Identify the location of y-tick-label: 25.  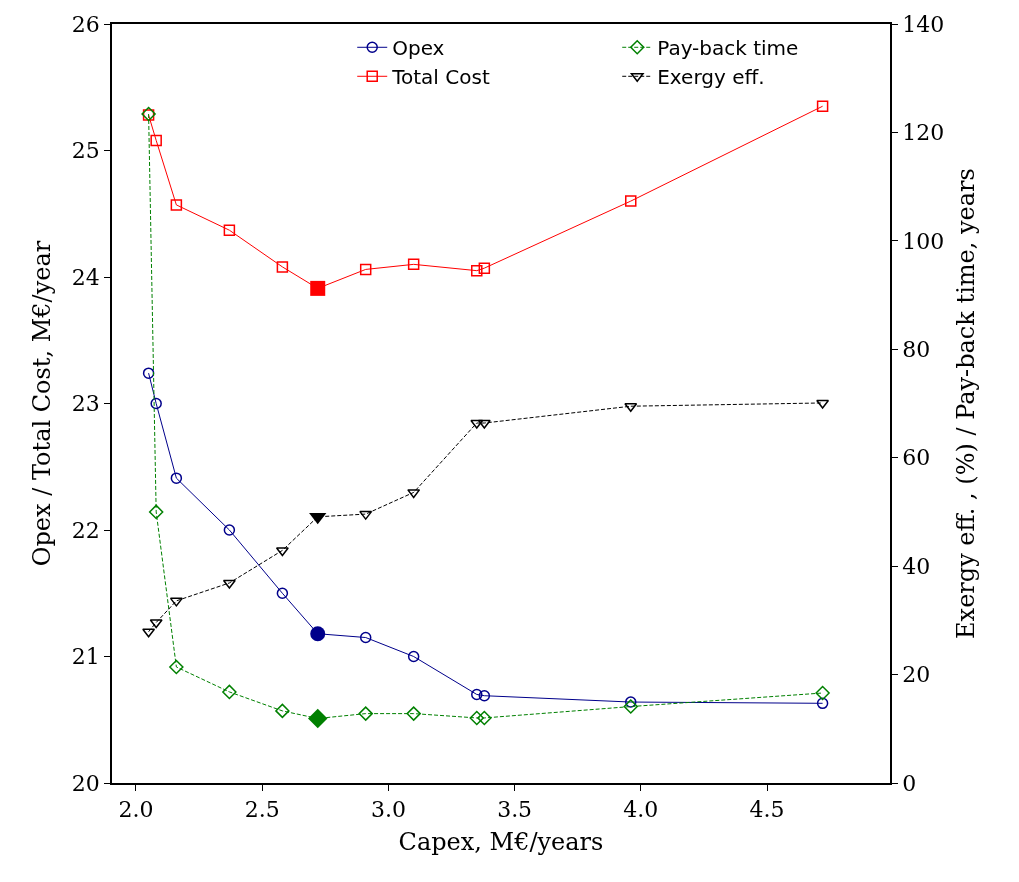
(85, 151).